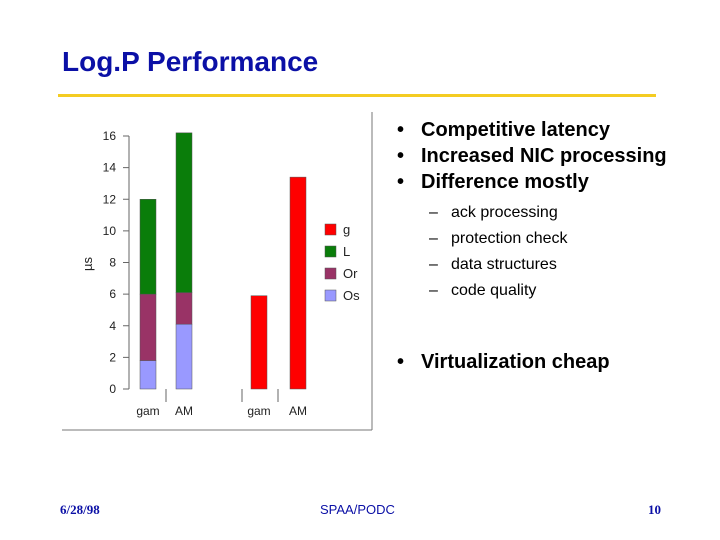 The width and height of the screenshot is (720, 540). What do you see at coordinates (351, 295) in the screenshot?
I see `legend-label: Os` at bounding box center [351, 295].